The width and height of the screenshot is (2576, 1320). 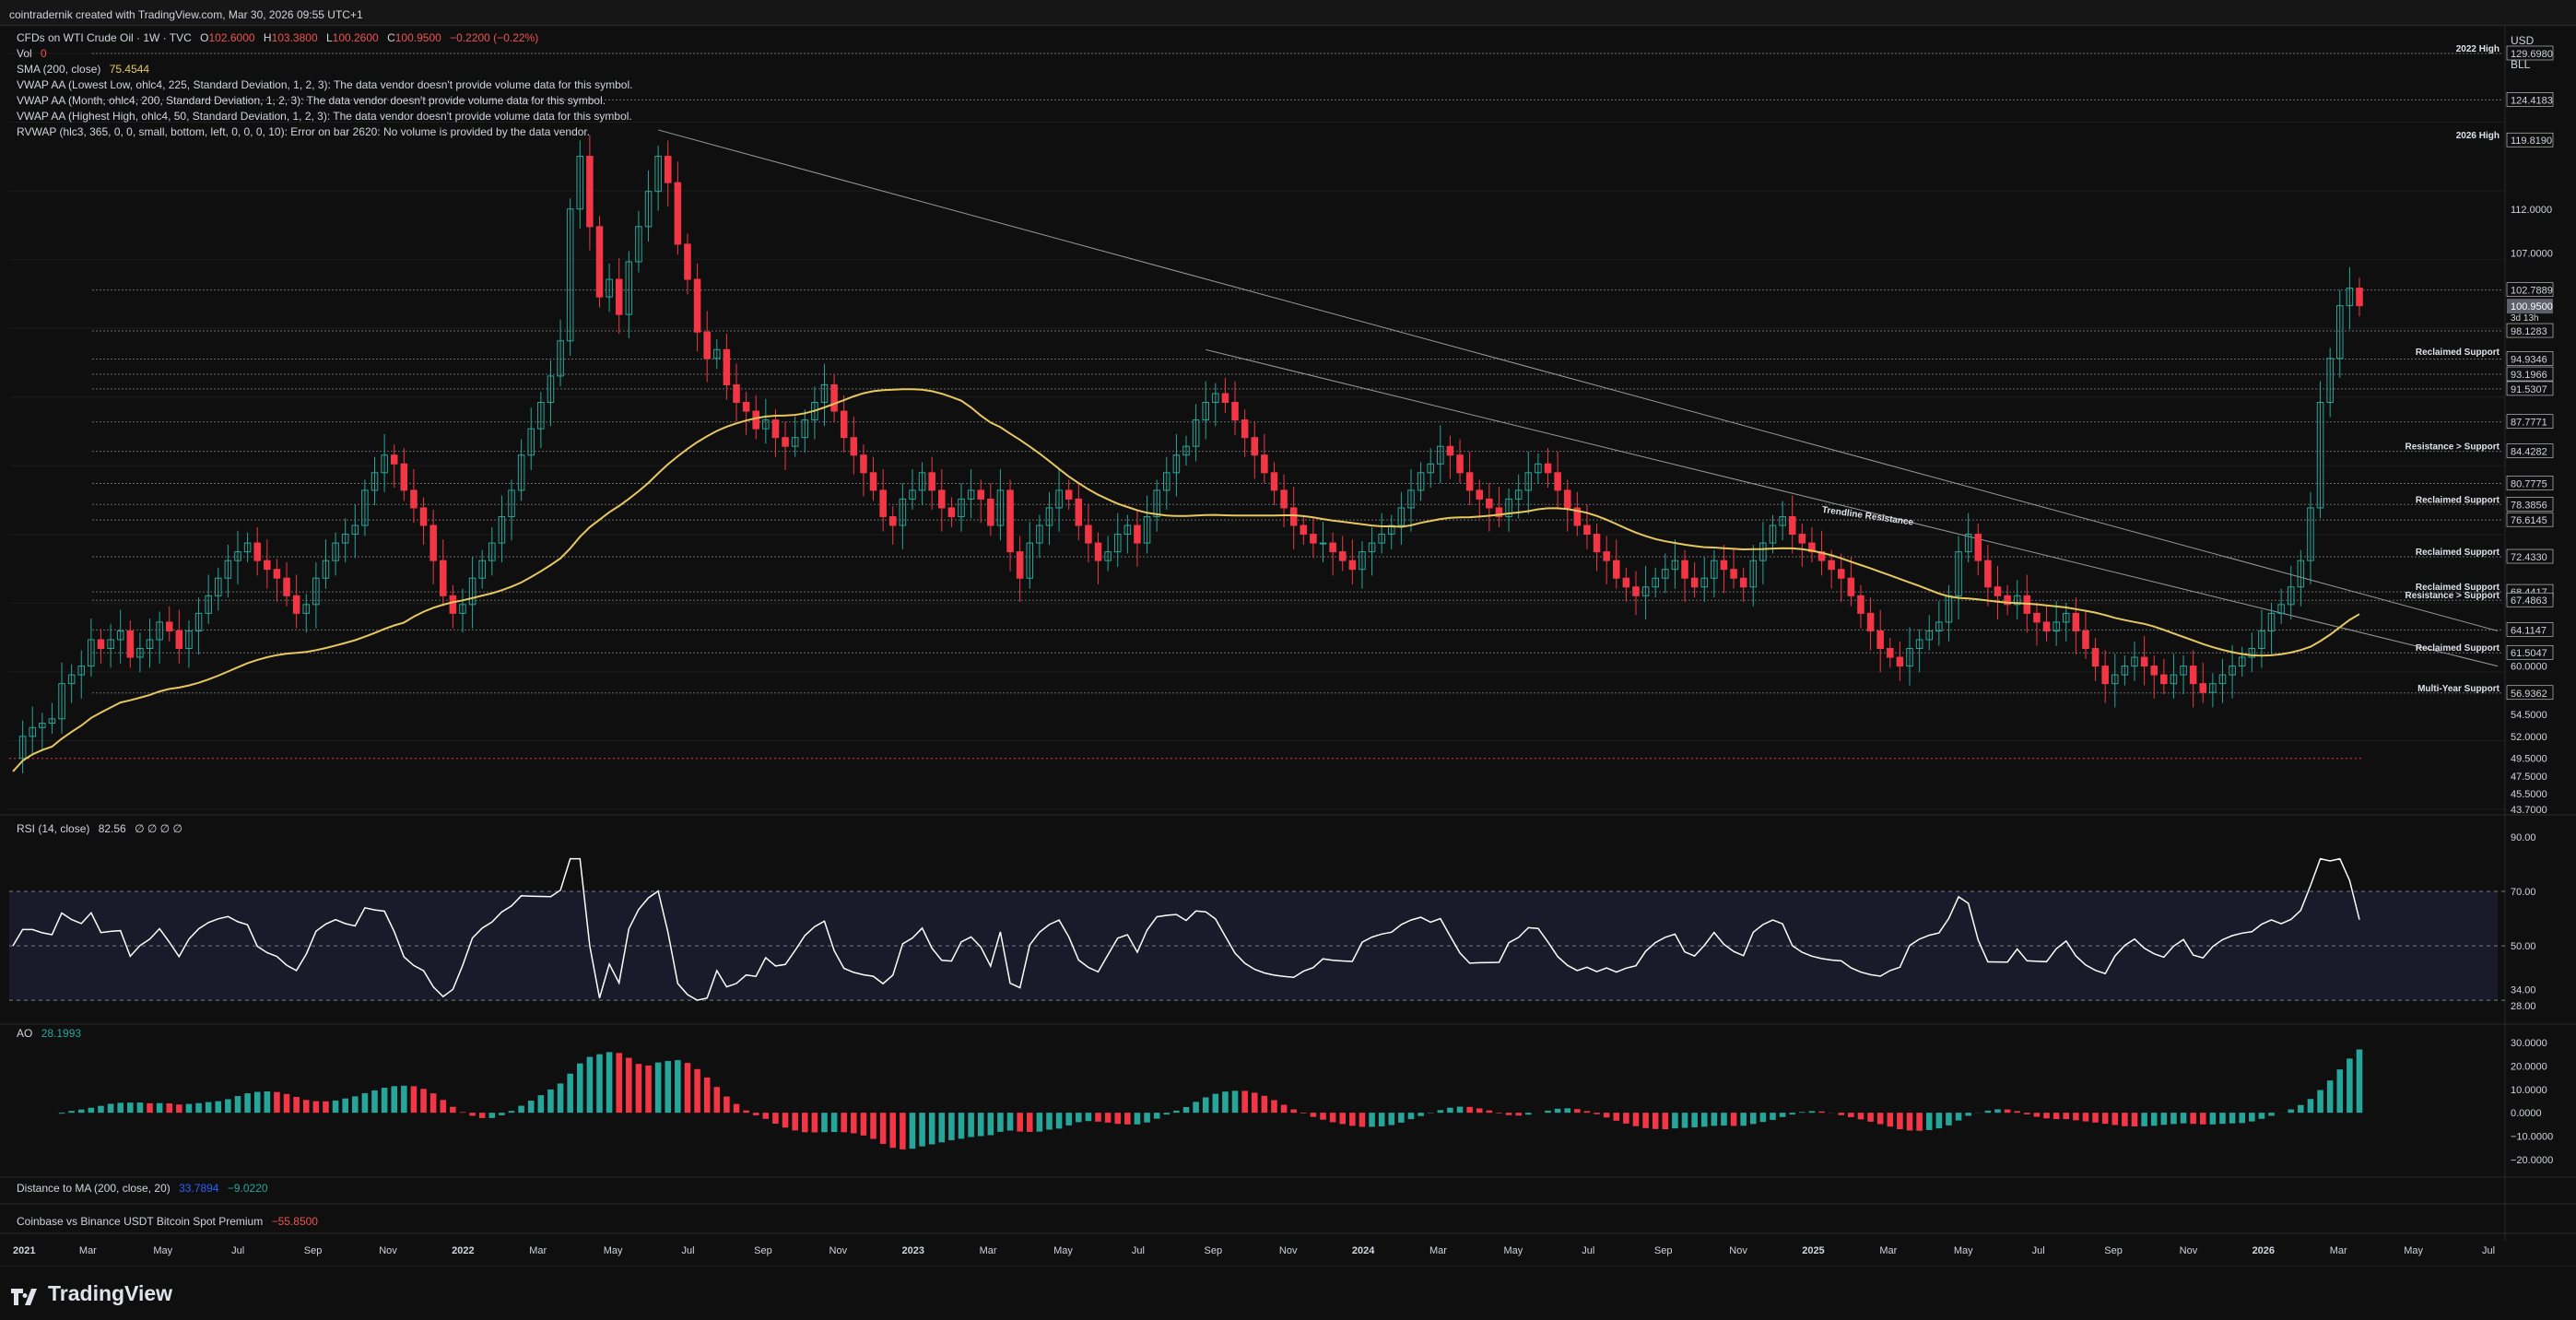 I want to click on legend-sma: SMA (200, close) 75.4544, so click(x=83, y=69).